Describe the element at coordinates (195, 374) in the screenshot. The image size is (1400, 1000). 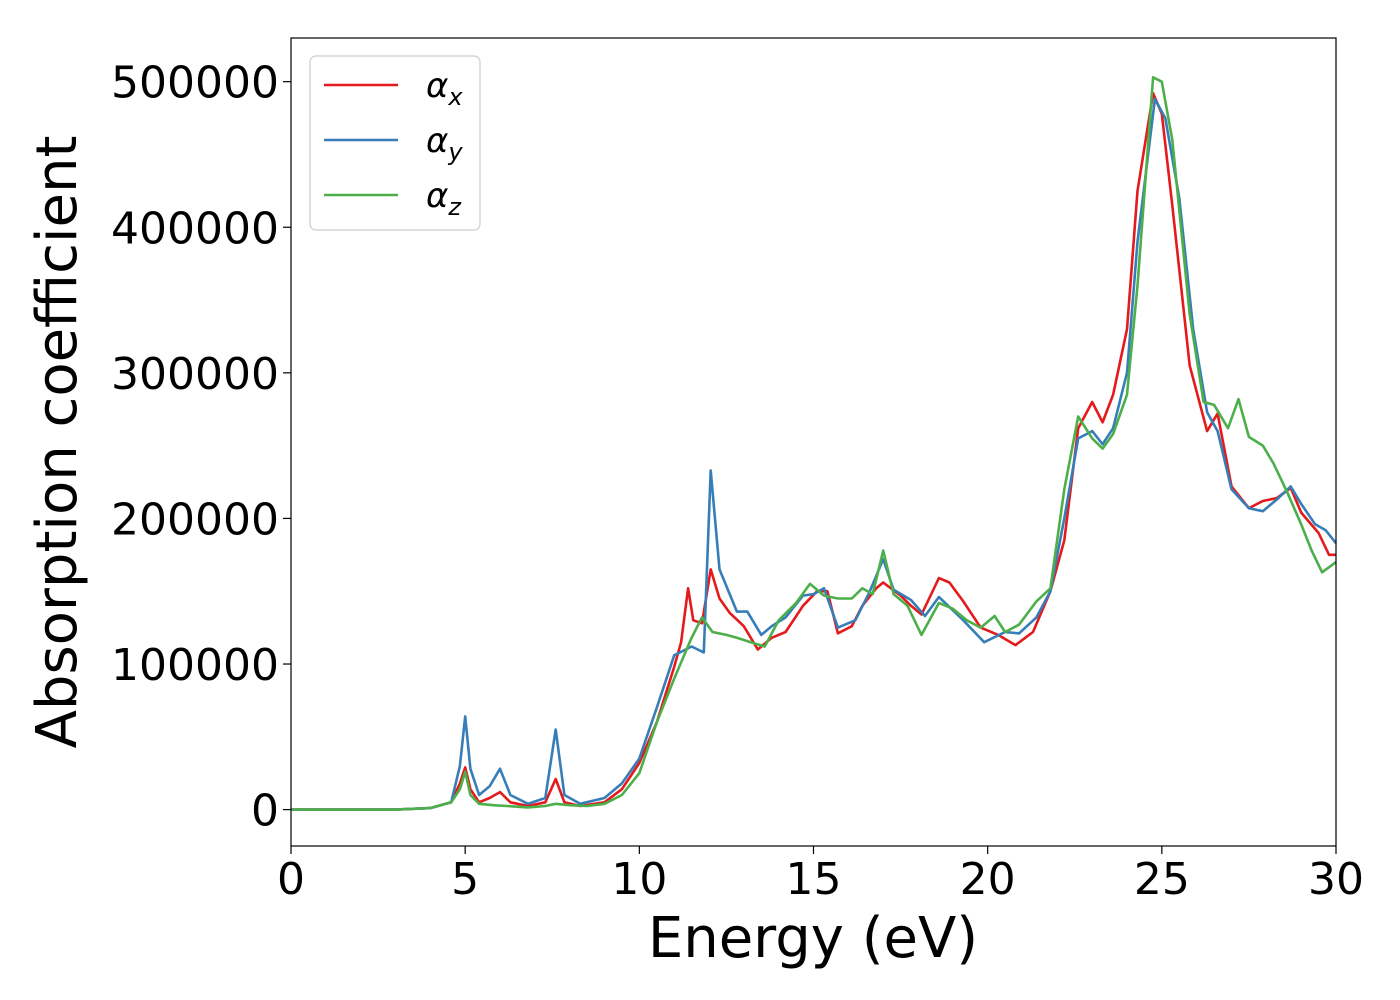
I see `y-tick-label: 300000` at that location.